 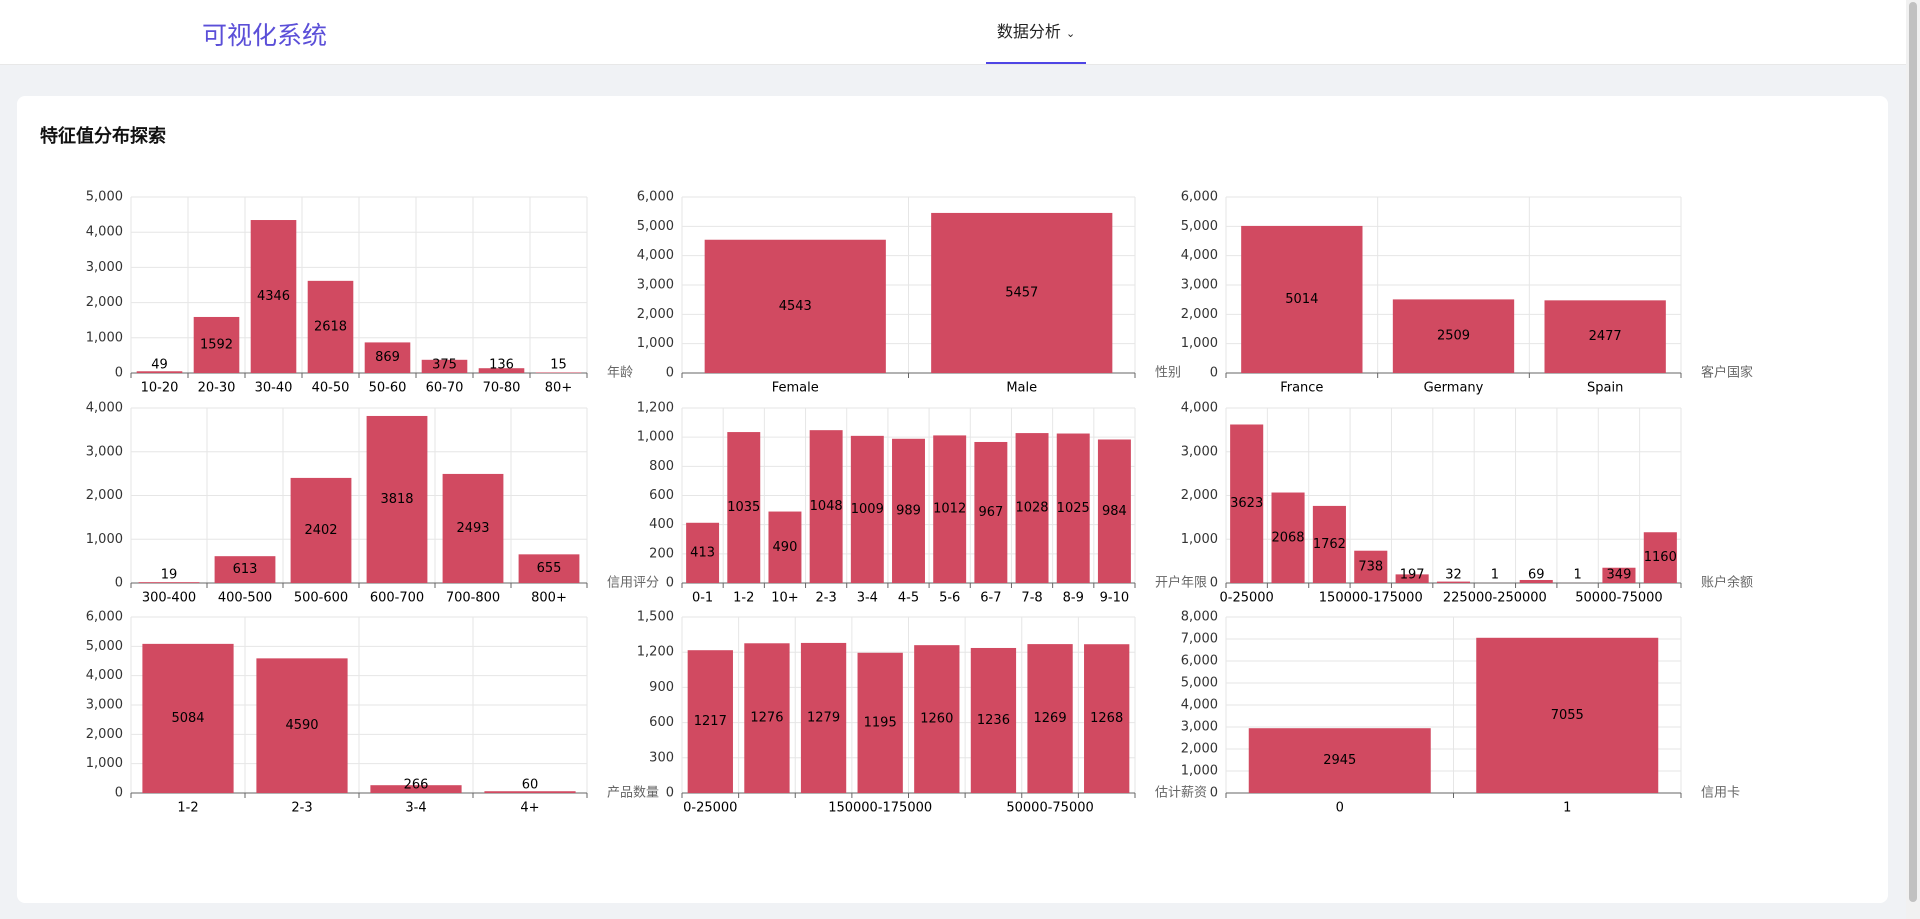 What do you see at coordinates (993, 720) in the screenshot?
I see `data-label: 1236` at bounding box center [993, 720].